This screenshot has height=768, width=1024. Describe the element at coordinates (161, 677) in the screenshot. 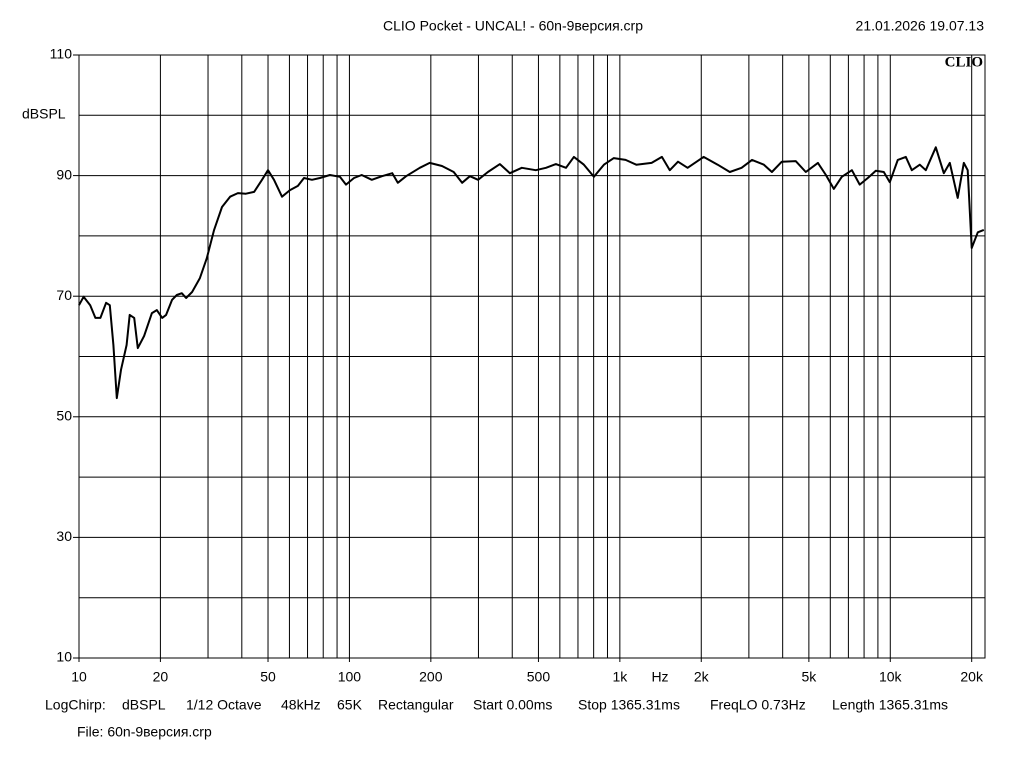

I see `x-tick-label: 20` at that location.